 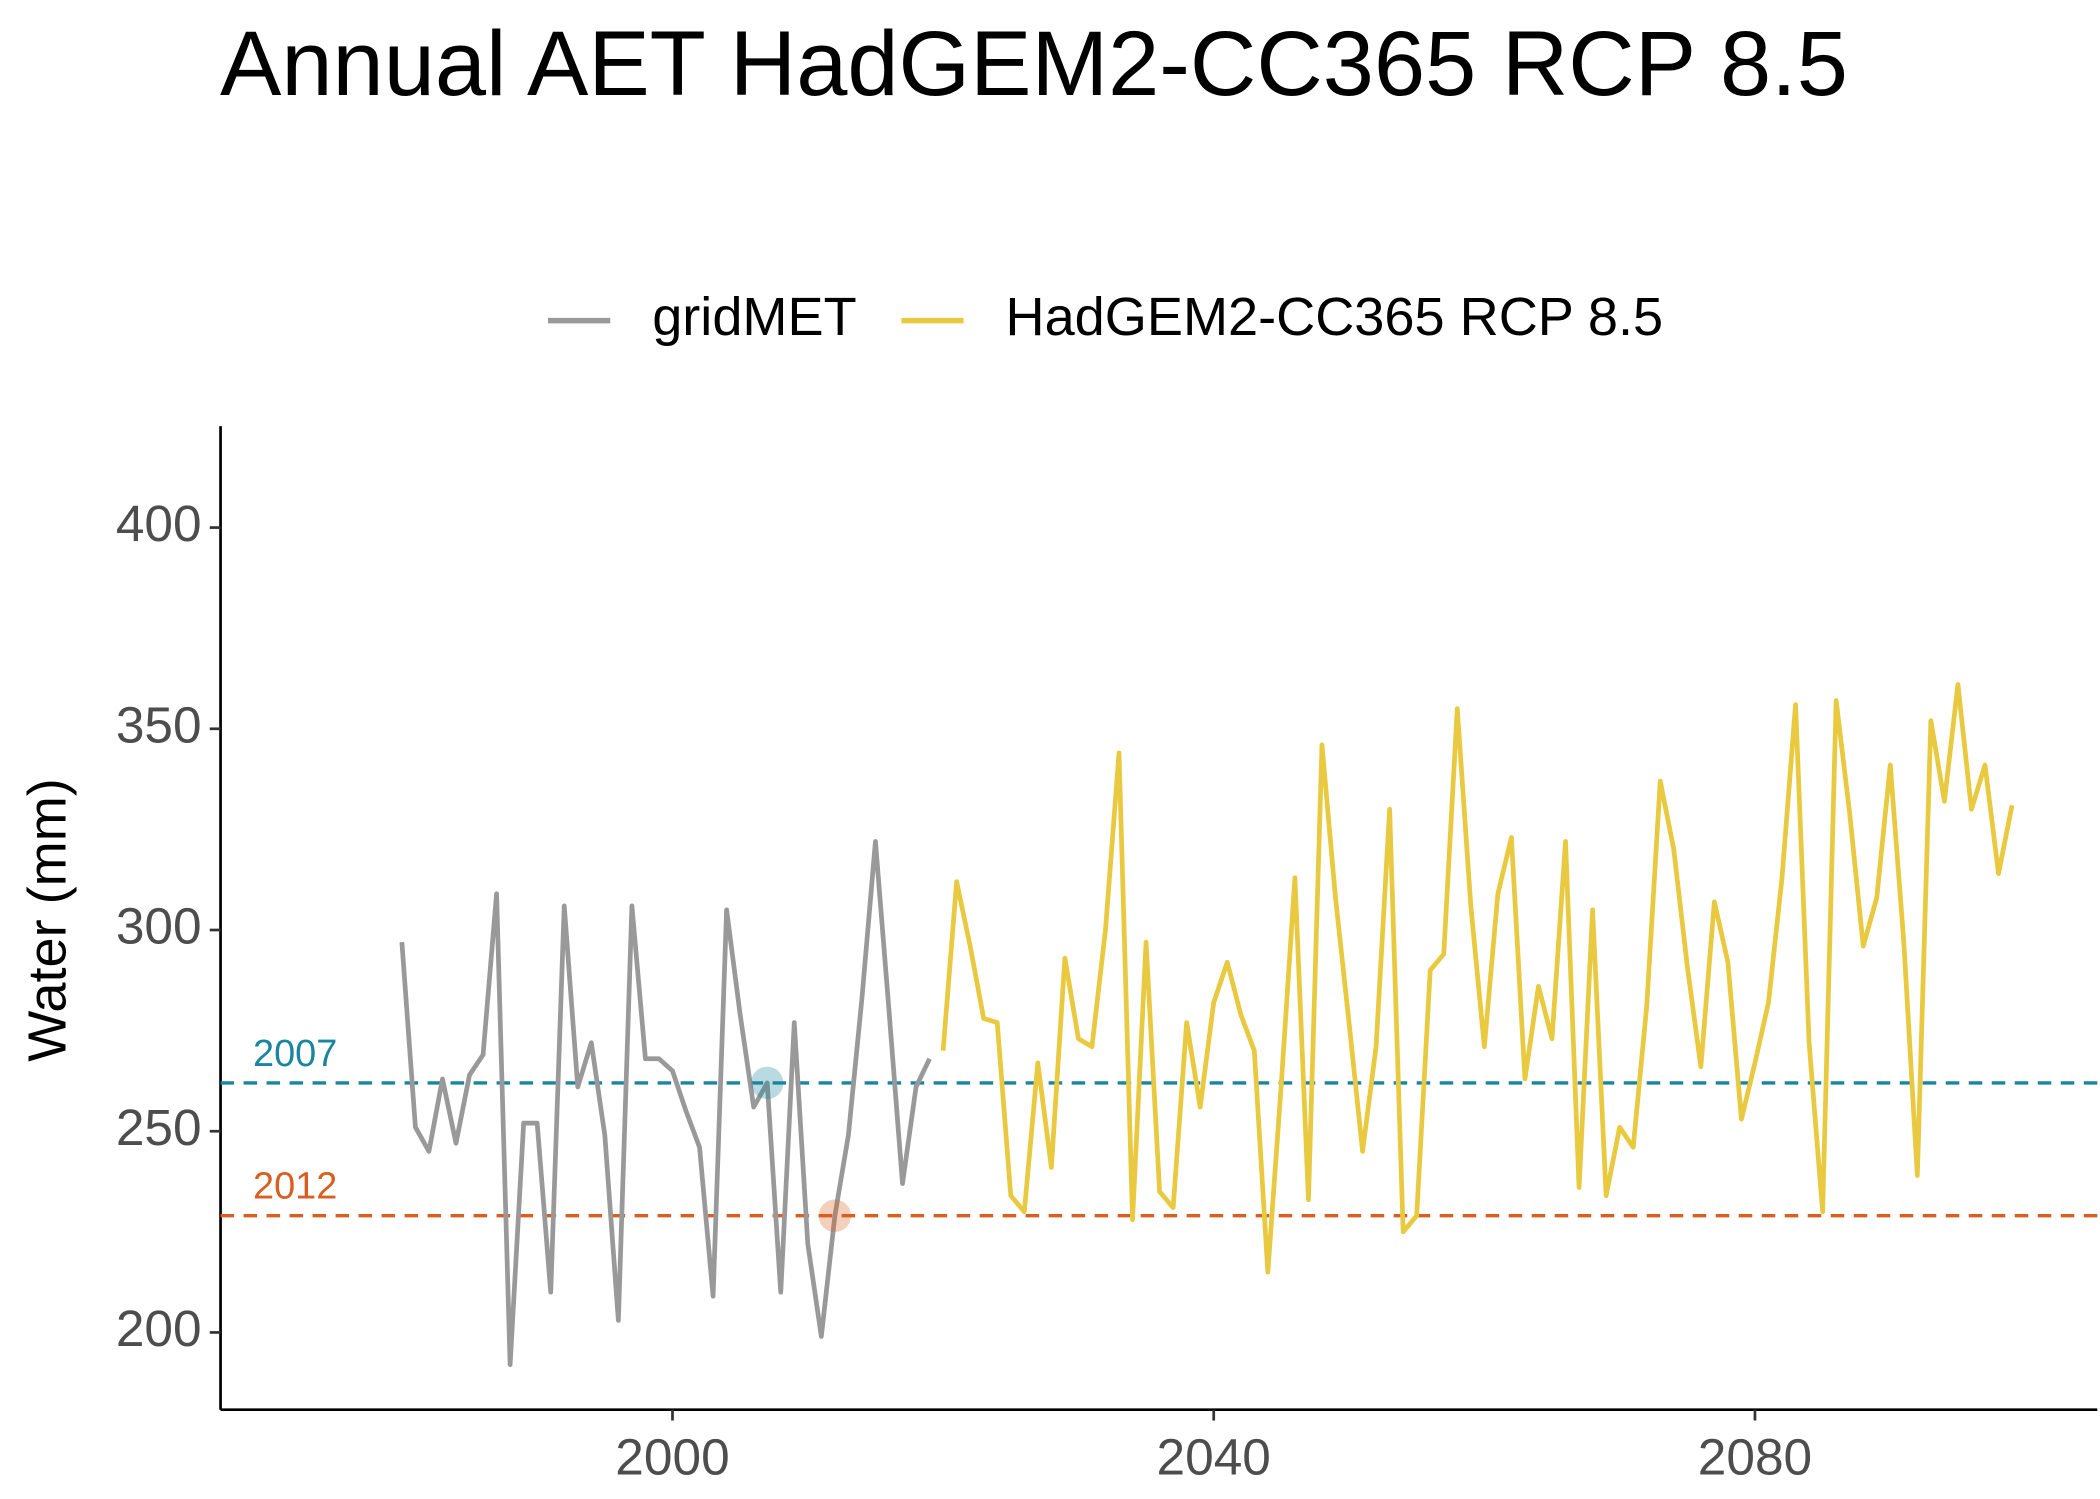 What do you see at coordinates (159, 1127) in the screenshot?
I see `y-tick-label: 250` at bounding box center [159, 1127].